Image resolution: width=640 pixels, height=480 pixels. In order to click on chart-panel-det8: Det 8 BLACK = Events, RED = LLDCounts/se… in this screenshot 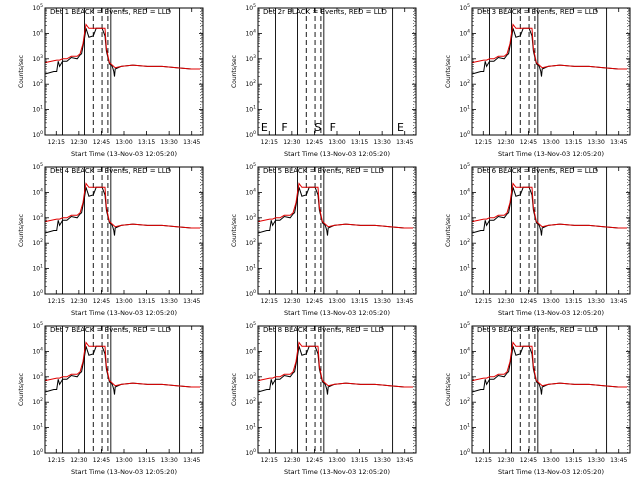, I will do `click(324, 398)`.